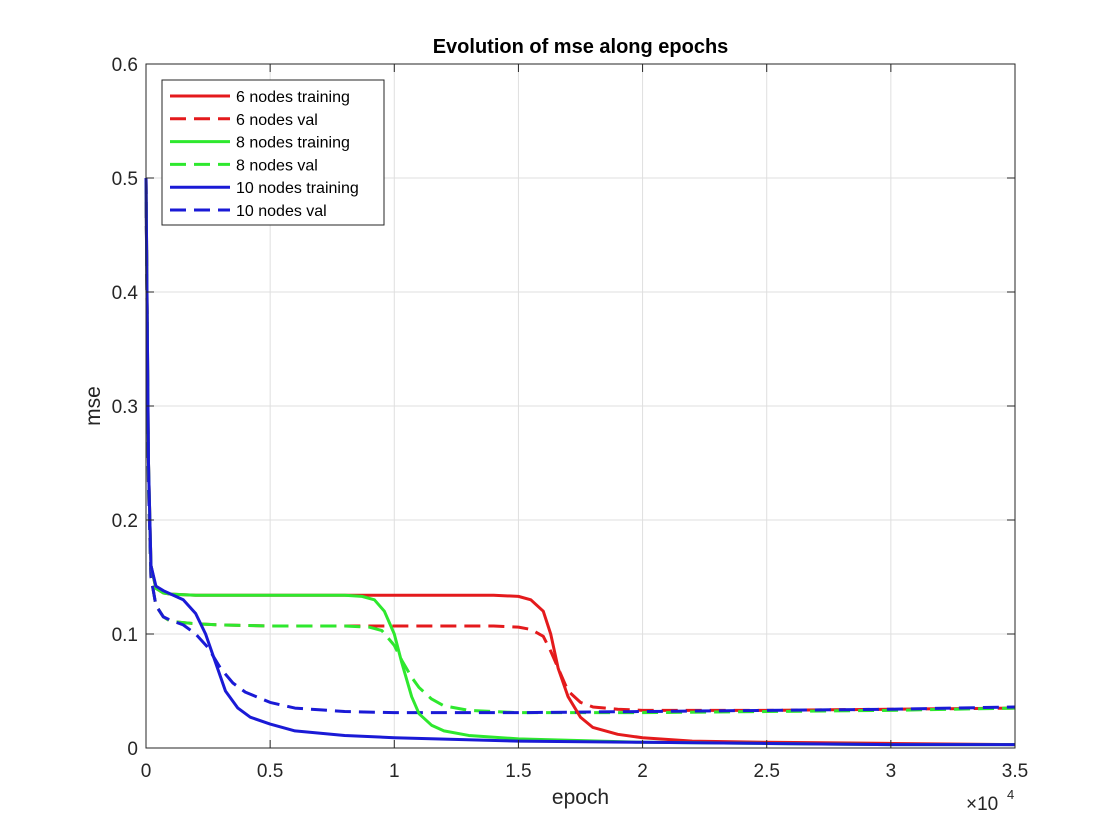 This screenshot has width=1120, height=840. I want to click on x-tick-label: 2, so click(642, 771).